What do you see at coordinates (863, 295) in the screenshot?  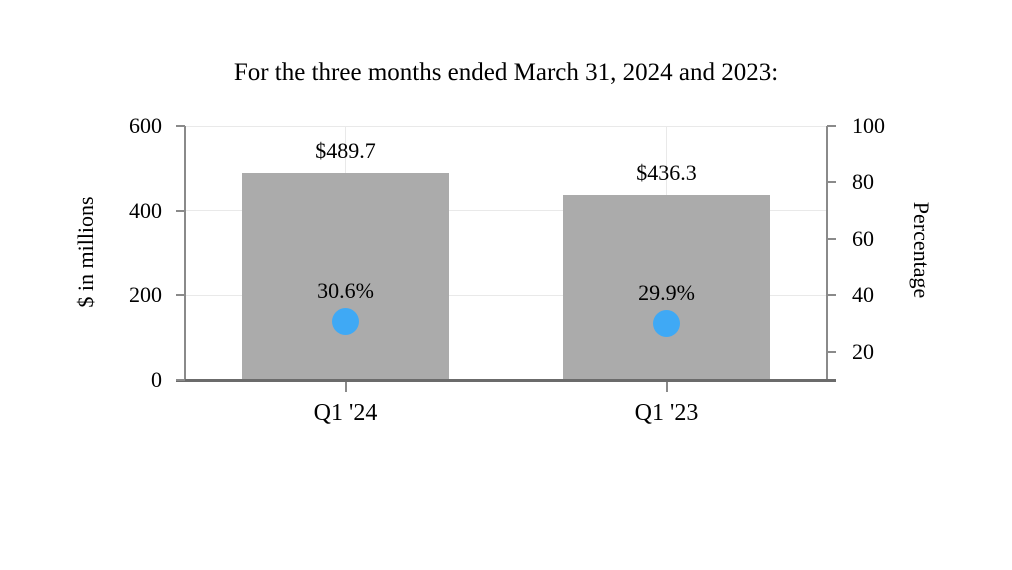 I see `right-axis-tick-label: 40` at bounding box center [863, 295].